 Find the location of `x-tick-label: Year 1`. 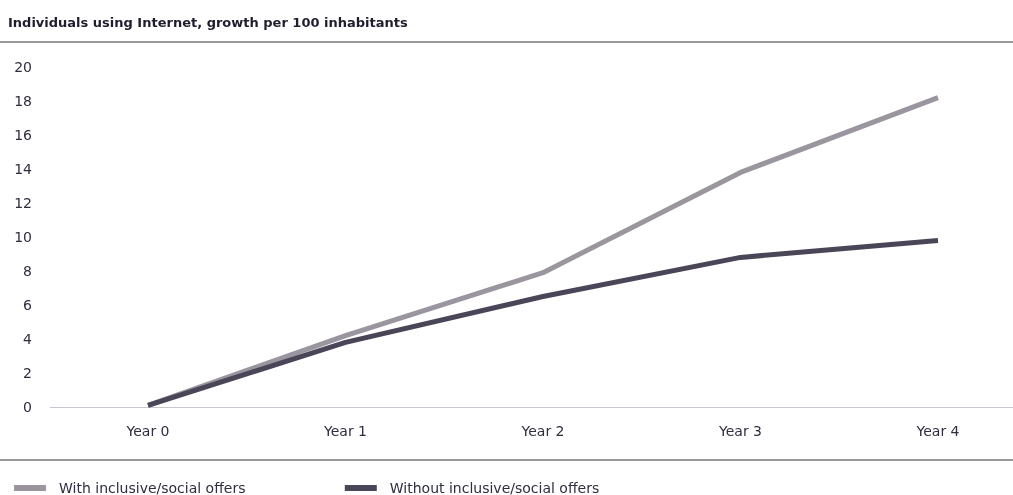

x-tick-label: Year 1 is located at coordinates (345, 431).